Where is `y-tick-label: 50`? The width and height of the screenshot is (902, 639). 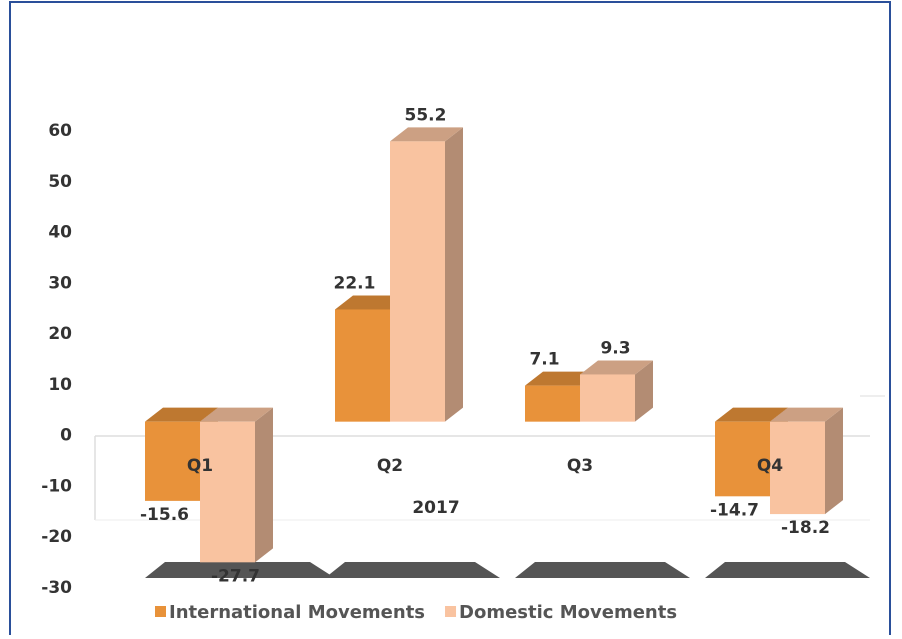
y-tick-label: 50 is located at coordinates (60, 182).